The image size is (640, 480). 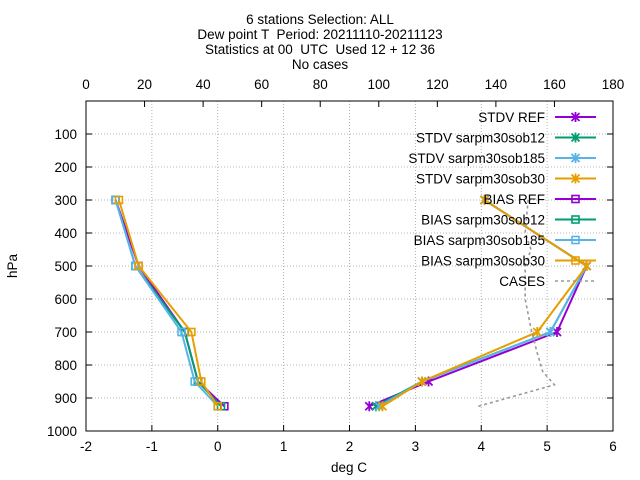 I want to click on x-tick-label: 4, so click(x=481, y=446).